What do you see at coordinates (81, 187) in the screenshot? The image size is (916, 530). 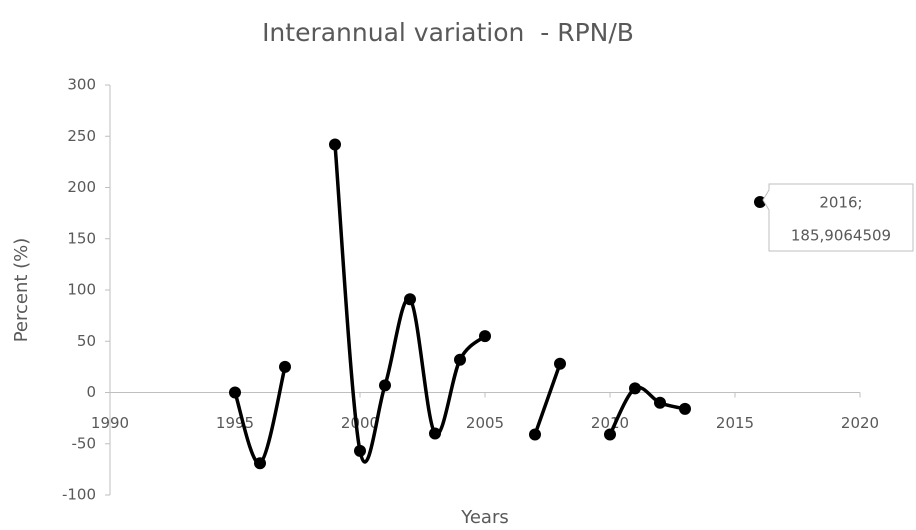 I see `y-tick-label: 200` at bounding box center [81, 187].